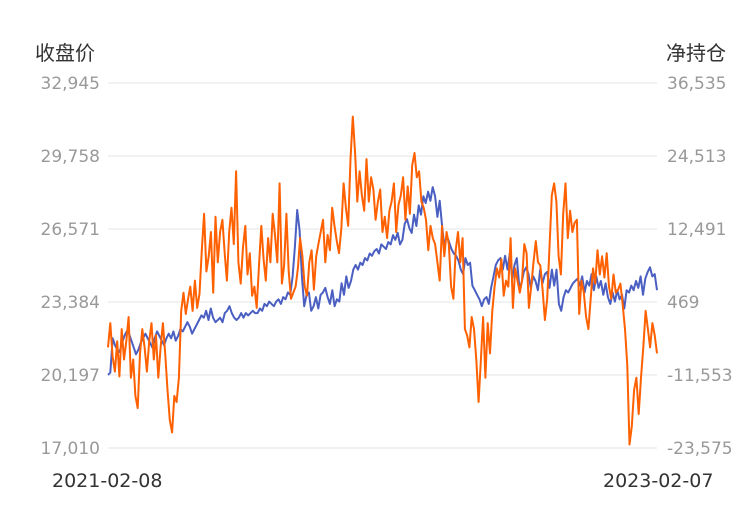 The width and height of the screenshot is (750, 510). I want to click on left-tick-label: 29,758, so click(70, 157).